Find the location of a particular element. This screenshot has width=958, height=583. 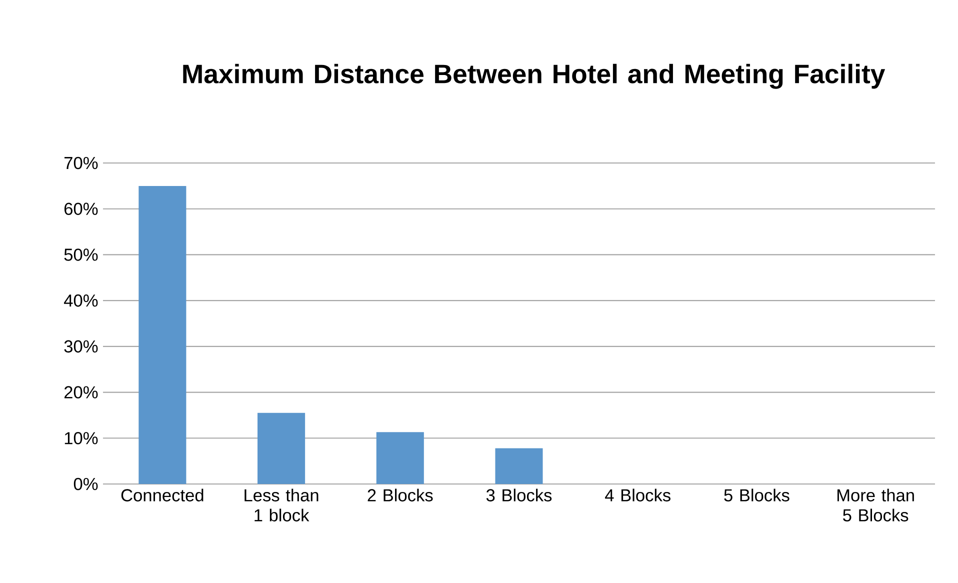

y-tick-label: 60% is located at coordinates (81, 208).